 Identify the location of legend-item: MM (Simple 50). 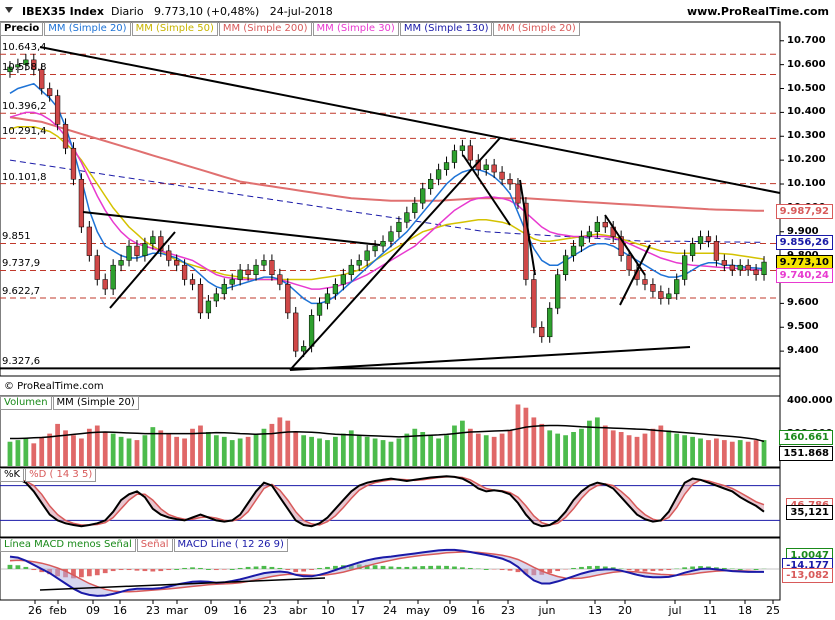
(174, 29).